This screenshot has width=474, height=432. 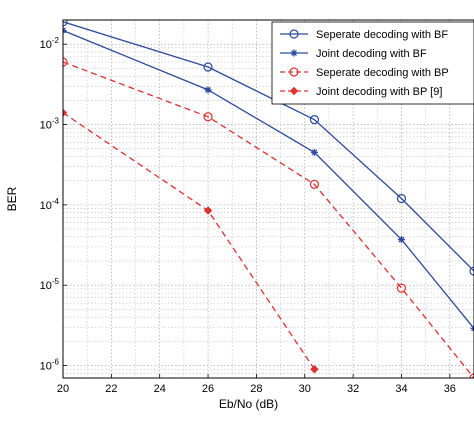 What do you see at coordinates (50, 43) in the screenshot?
I see `y-tick-label: 10⁻²` at bounding box center [50, 43].